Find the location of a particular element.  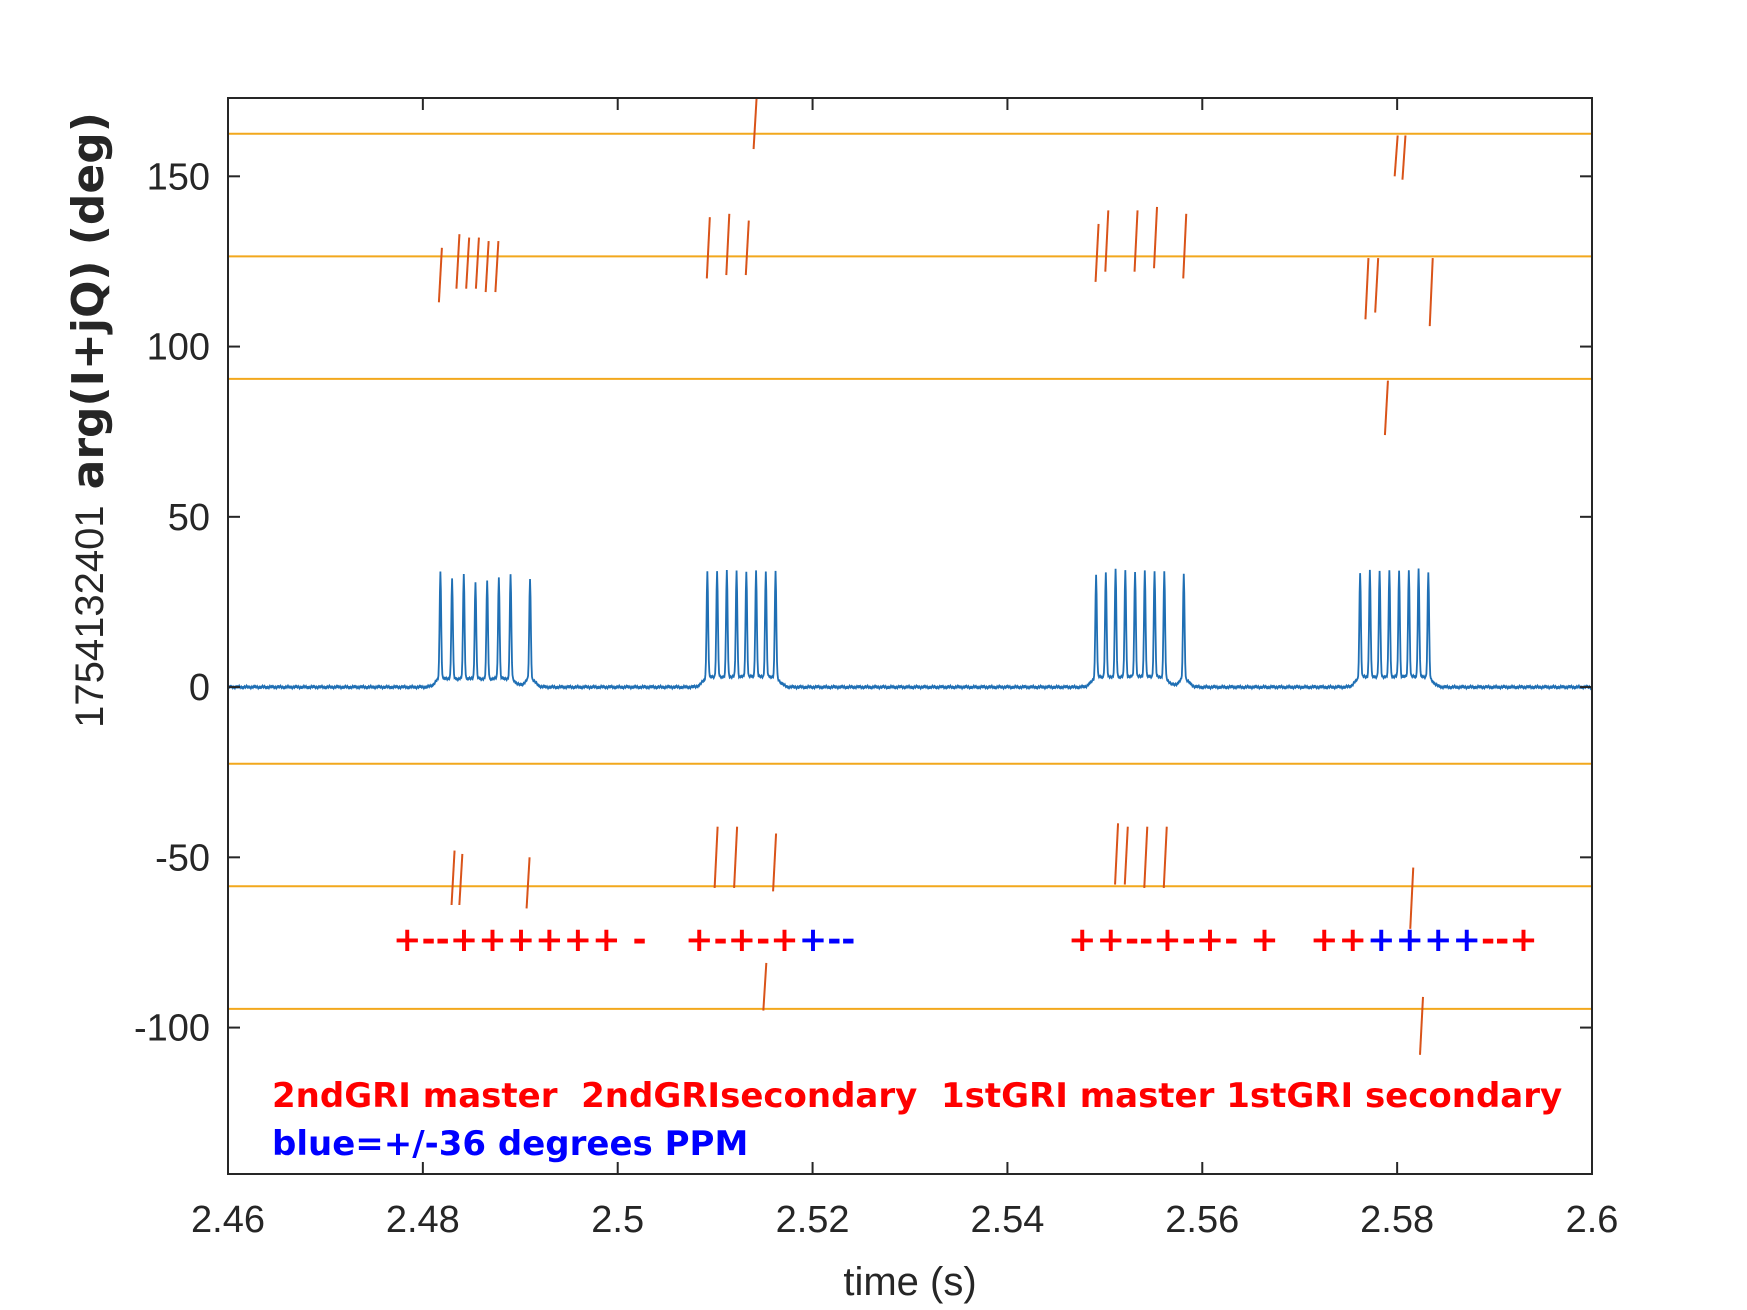

symbol-group-3: ++--+-+- + is located at coordinates (1173, 940).